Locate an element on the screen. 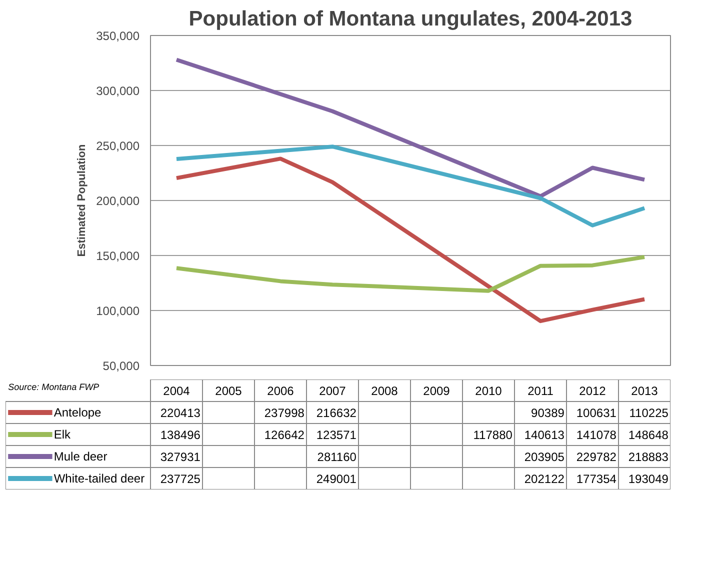 This screenshot has width=711, height=570. data-label: 220413 is located at coordinates (180, 413).